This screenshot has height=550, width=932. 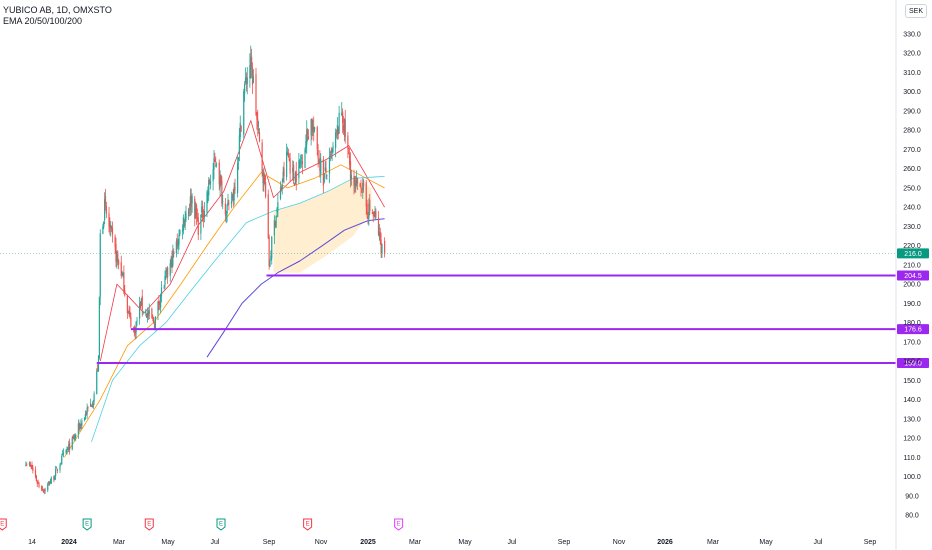 What do you see at coordinates (912, 342) in the screenshot?
I see `price-tick-label: 170.0` at bounding box center [912, 342].